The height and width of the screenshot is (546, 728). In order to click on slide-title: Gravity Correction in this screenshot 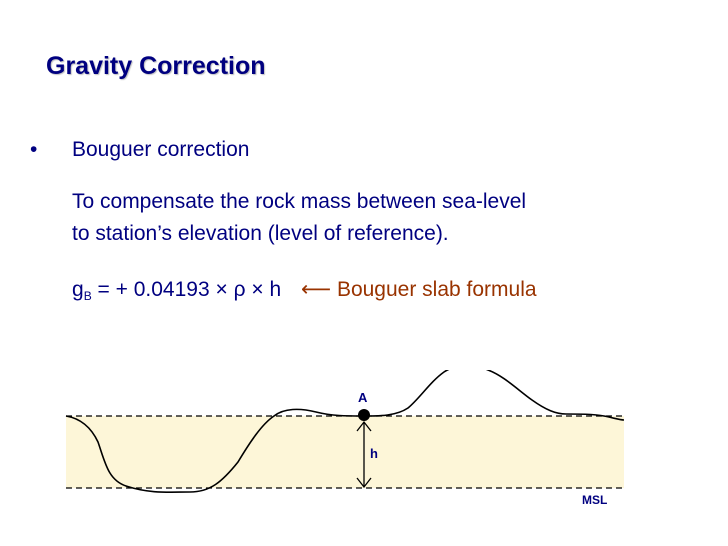, I will do `click(156, 66)`.